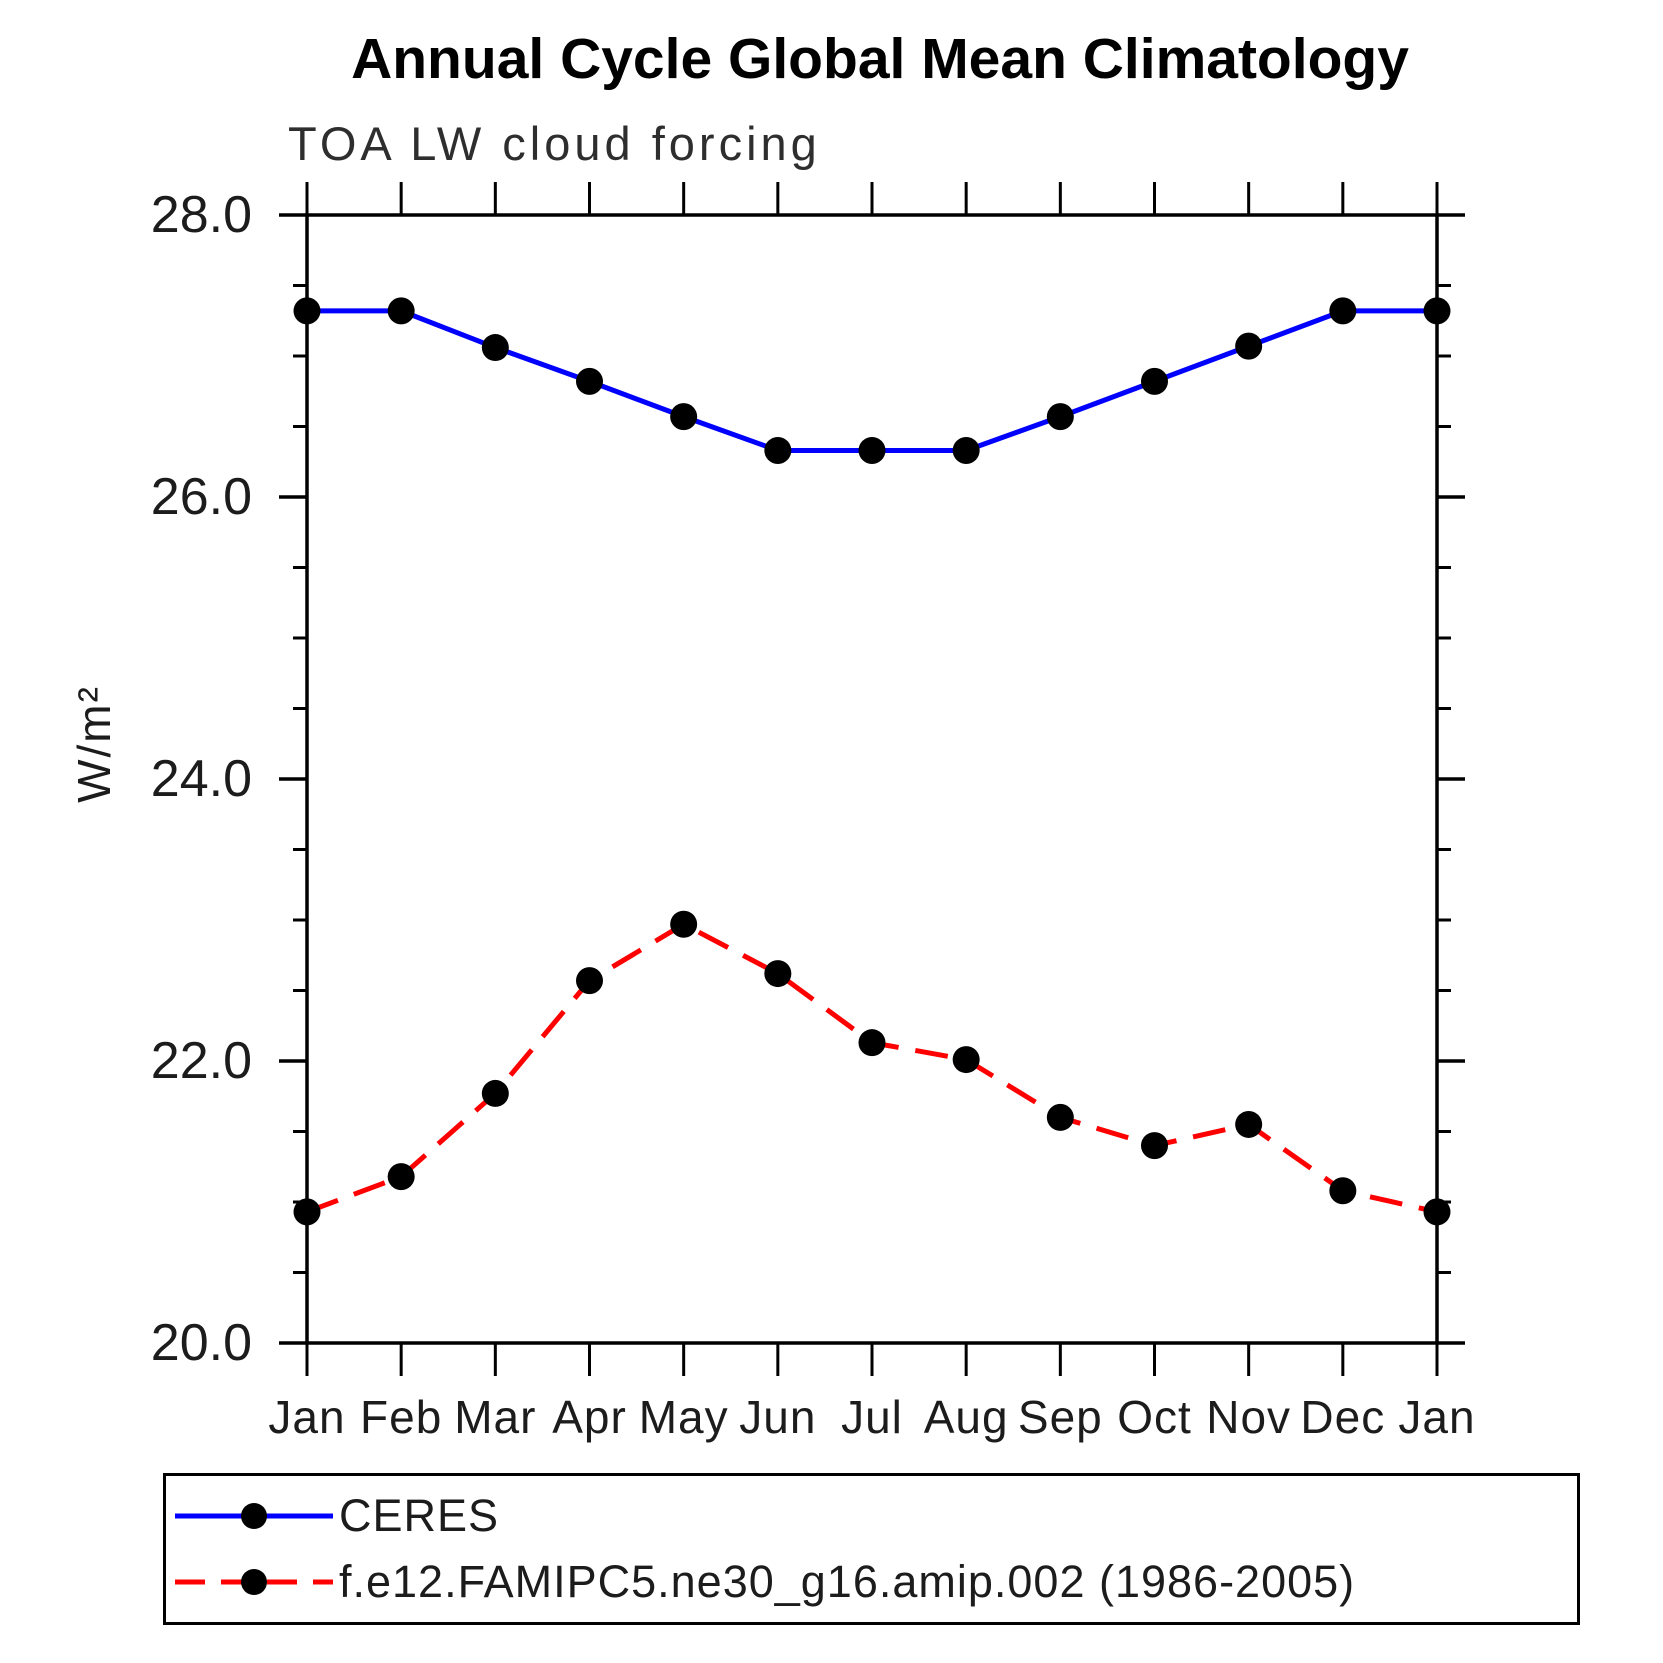 The width and height of the screenshot is (1663, 1663). Describe the element at coordinates (201, 779) in the screenshot. I see `y-tick-label: 24.0` at that location.